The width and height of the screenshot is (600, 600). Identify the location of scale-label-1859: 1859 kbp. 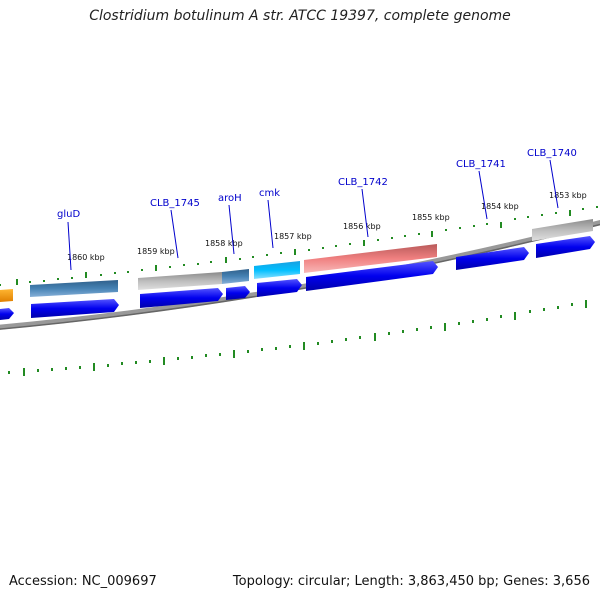
(156, 251).